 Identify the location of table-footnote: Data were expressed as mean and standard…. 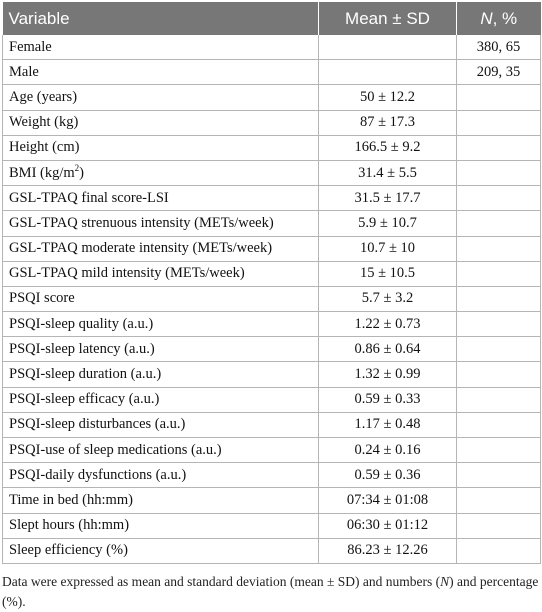
(271, 592).